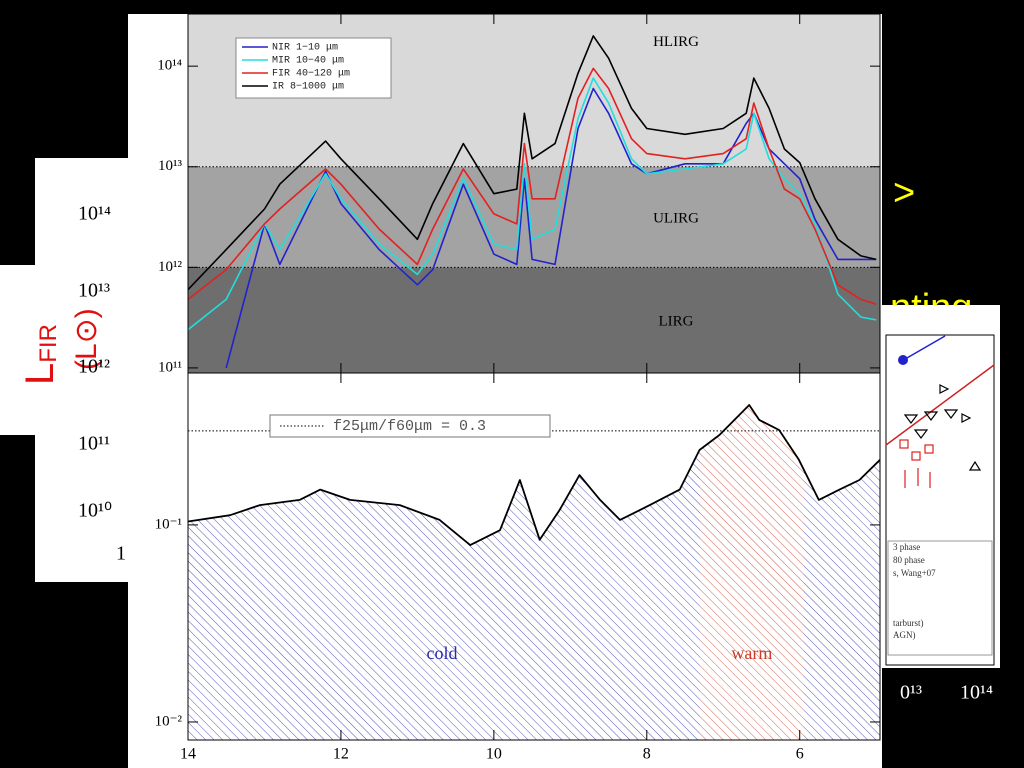 Image resolution: width=1024 pixels, height=768 pixels. Describe the element at coordinates (676, 322) in the screenshot. I see `band-label: LIRG` at that location.